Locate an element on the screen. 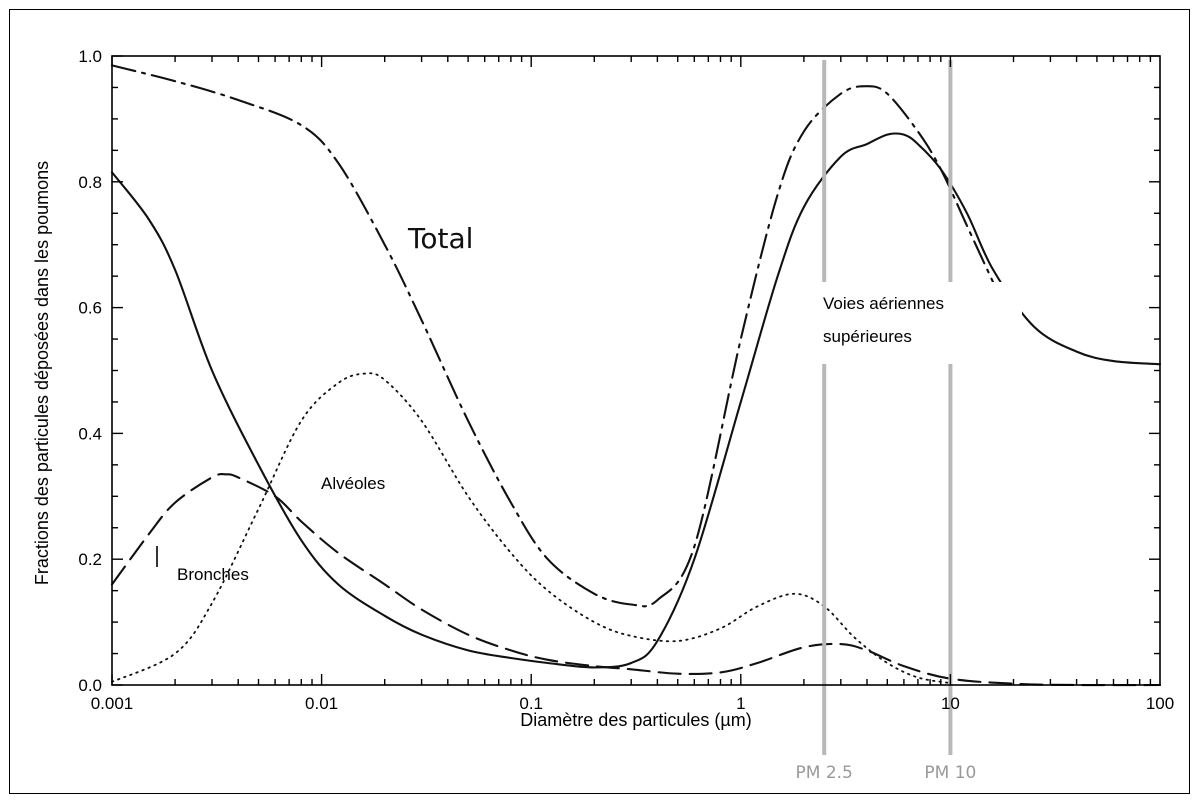 The width and height of the screenshot is (1201, 805). y-tick-label: 0.8 is located at coordinates (90, 182).